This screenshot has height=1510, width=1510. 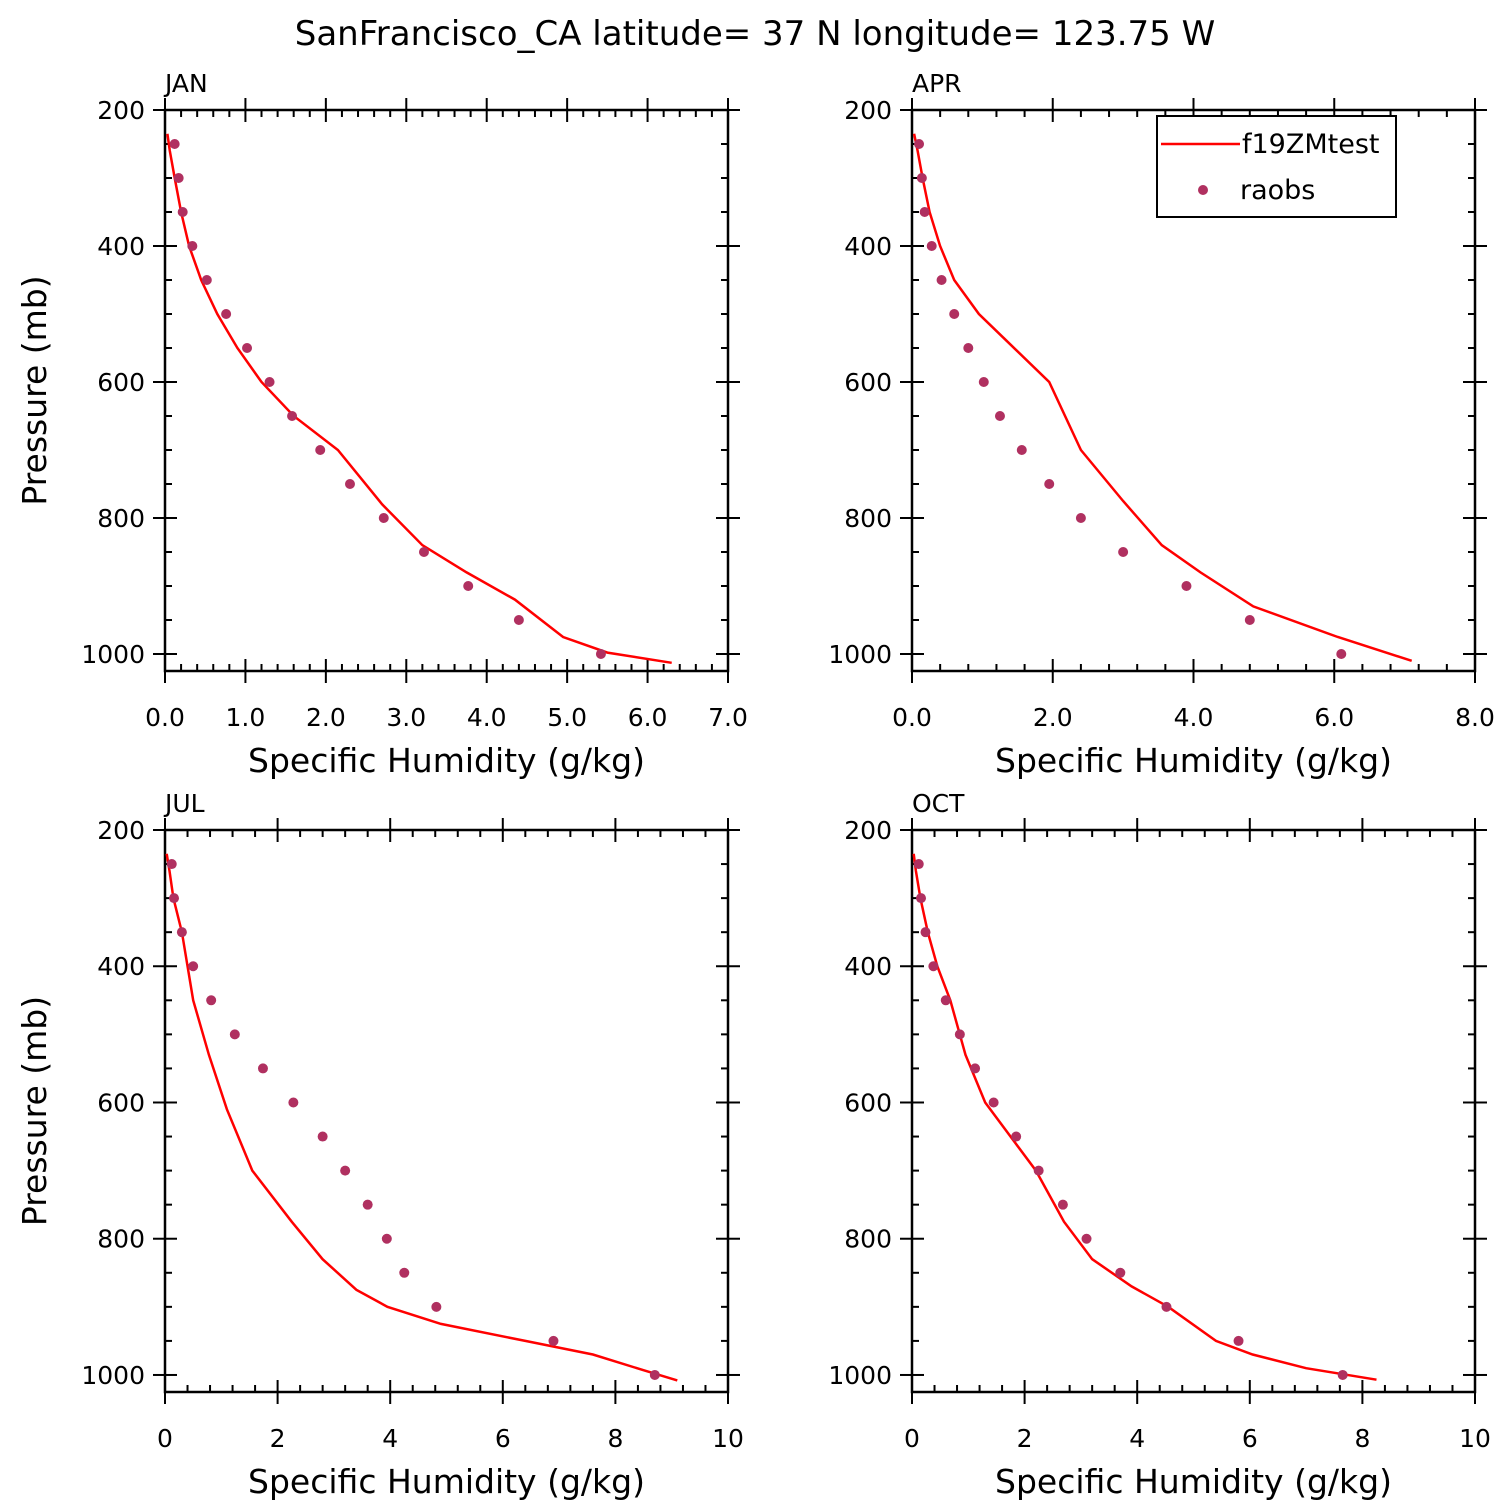 What do you see at coordinates (728, 717) in the screenshot?
I see `x-tick-label: 7.0` at bounding box center [728, 717].